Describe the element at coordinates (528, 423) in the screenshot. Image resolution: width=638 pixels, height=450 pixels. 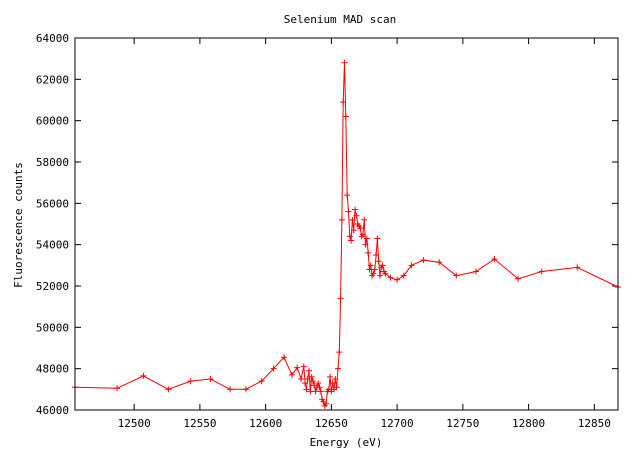
I see `x-tick-label: 12800` at that location.